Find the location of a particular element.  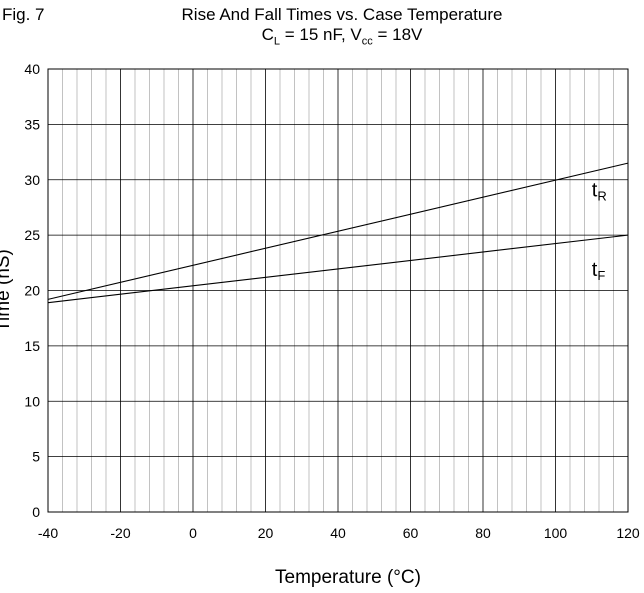

y-tick-label: 5 is located at coordinates (36, 457).